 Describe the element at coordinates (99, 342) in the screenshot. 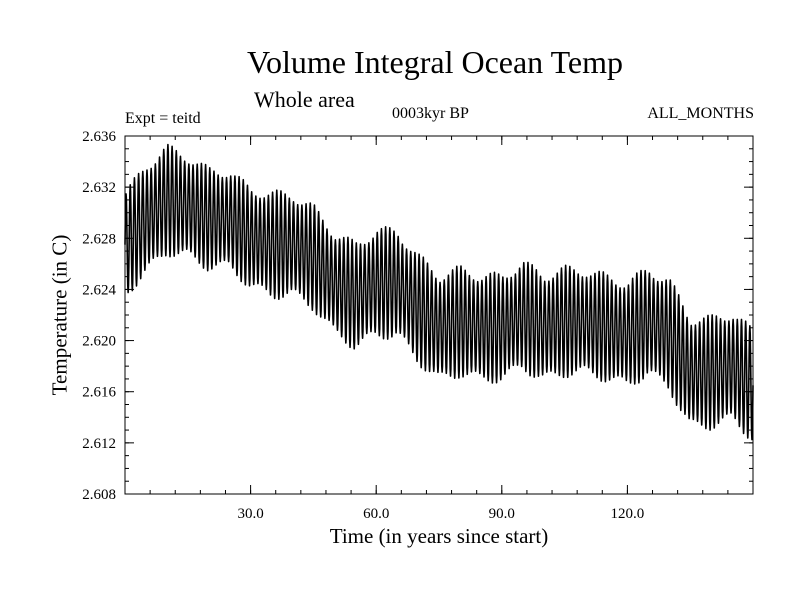

I see `y-tick-label: 2.620` at that location.